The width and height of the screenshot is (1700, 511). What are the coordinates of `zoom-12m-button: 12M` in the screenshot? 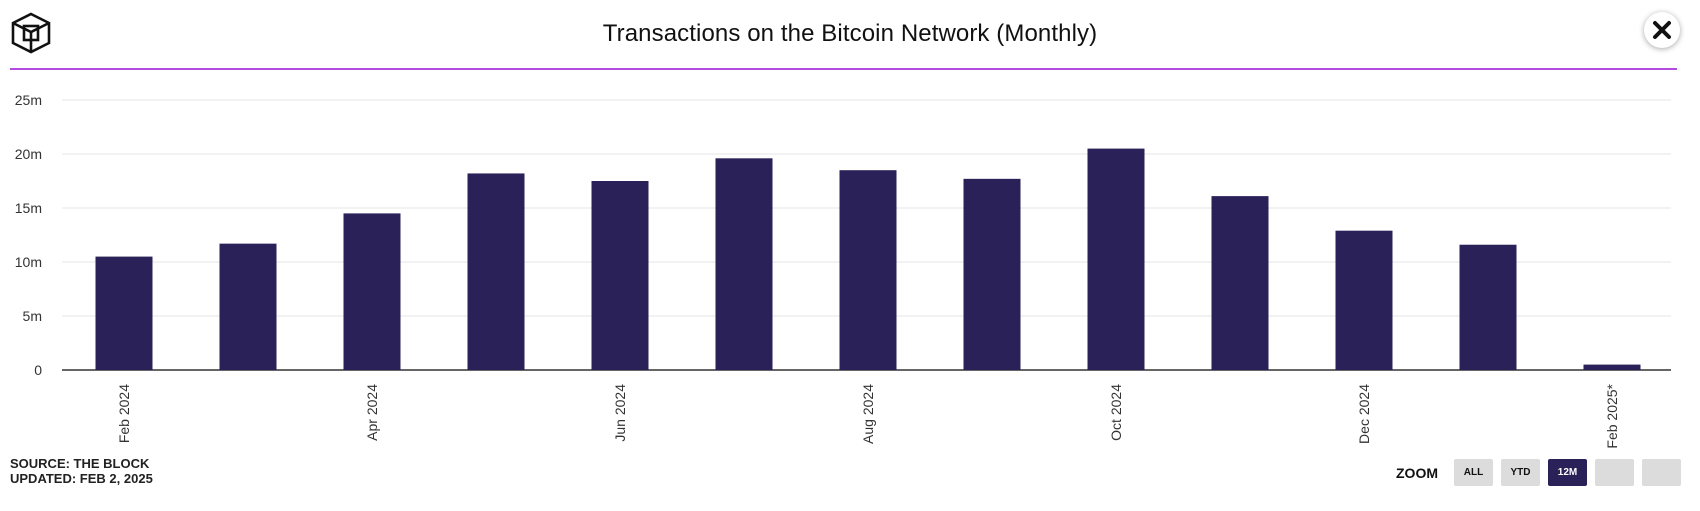 It's located at (1567, 472).